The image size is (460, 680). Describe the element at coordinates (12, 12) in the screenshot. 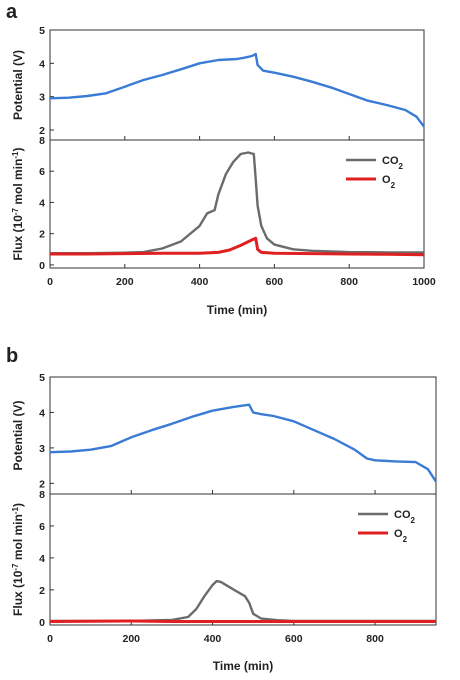

I see `panel-letter: a` at that location.